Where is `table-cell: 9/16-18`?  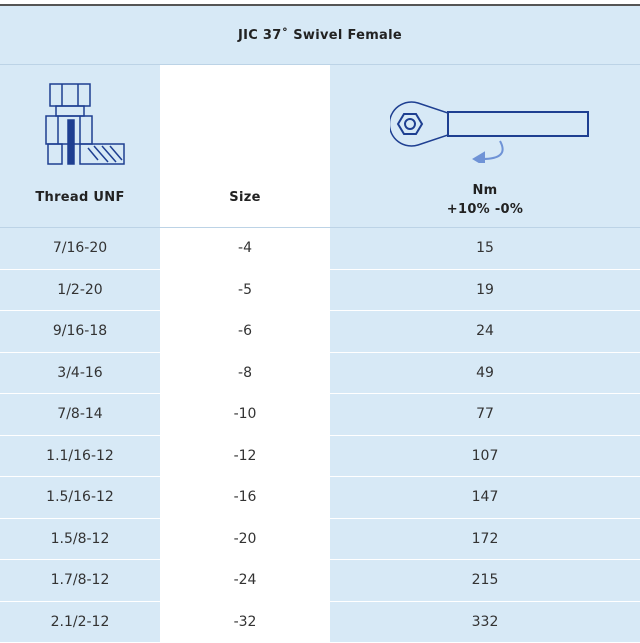 table-cell: 9/16-18 is located at coordinates (80, 331).